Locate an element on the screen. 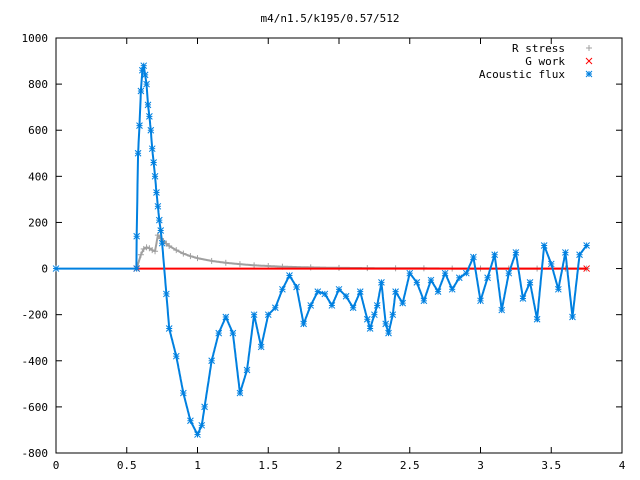  y-tick-label: 1000 is located at coordinates (35, 38).